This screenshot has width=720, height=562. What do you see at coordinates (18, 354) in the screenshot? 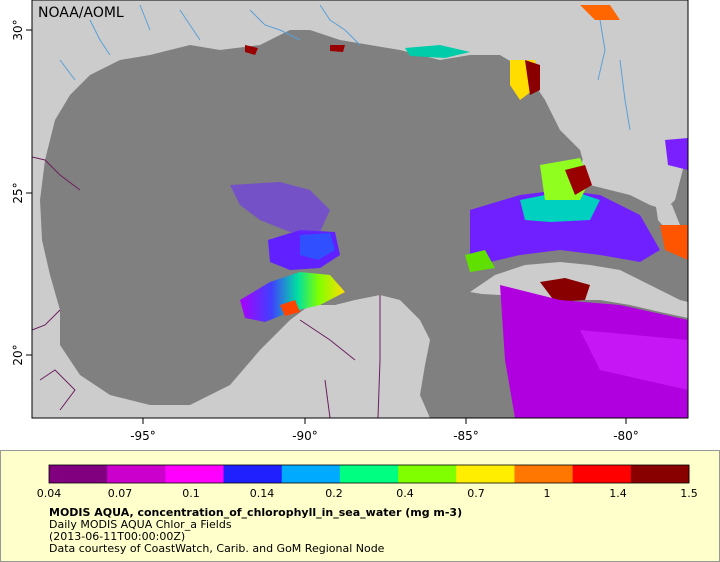
I see `lat-tick-label: 20°` at bounding box center [18, 354].